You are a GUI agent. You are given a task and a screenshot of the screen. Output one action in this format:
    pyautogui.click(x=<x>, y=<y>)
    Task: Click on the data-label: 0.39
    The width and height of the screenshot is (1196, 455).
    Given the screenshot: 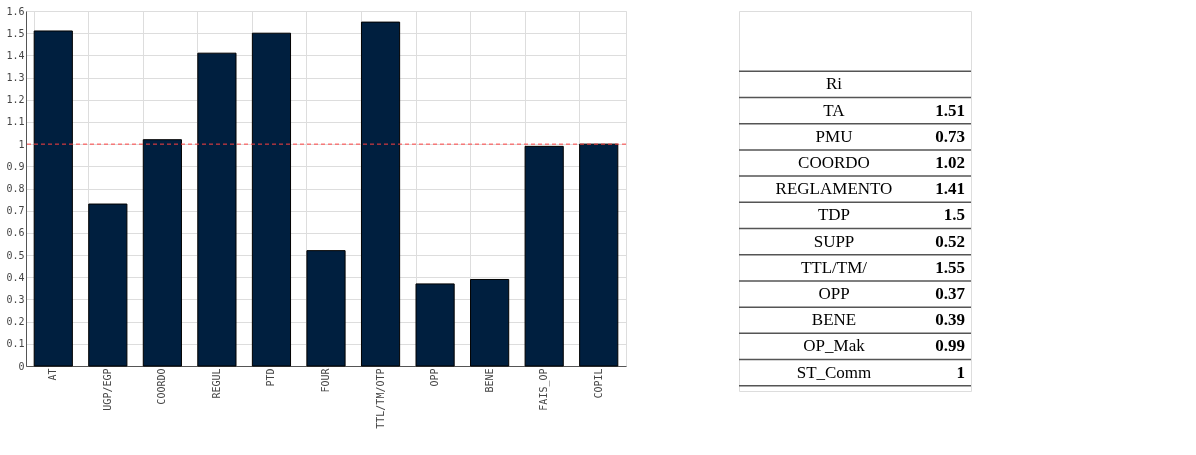 What is the action you would take?
    pyautogui.click(x=950, y=320)
    